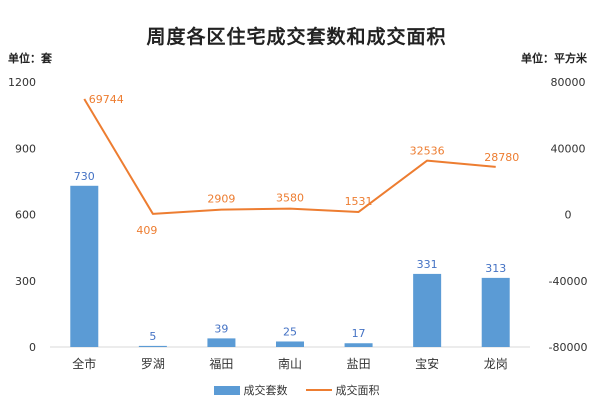  What do you see at coordinates (359, 333) in the screenshot?
I see `bar-data-label: 17` at bounding box center [359, 333].